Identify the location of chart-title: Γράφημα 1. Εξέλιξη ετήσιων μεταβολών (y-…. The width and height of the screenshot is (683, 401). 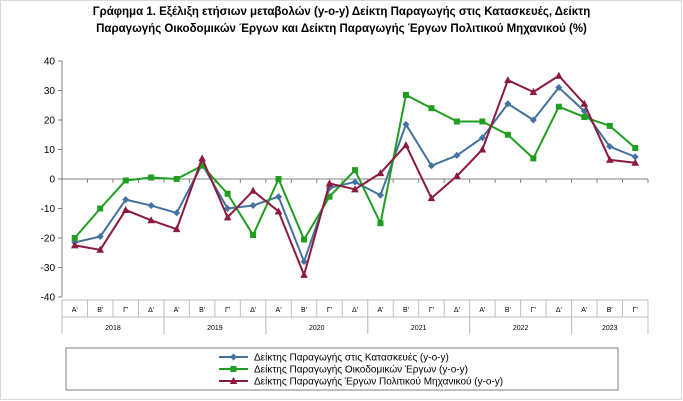
(341, 21).